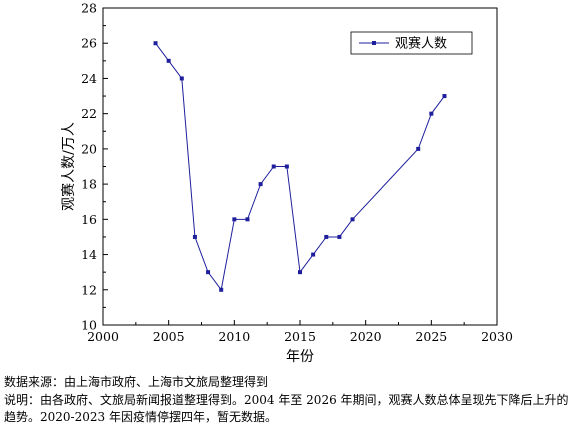 This screenshot has height=446, width=581. I want to click on x-axis-title: 年份, so click(300, 357).